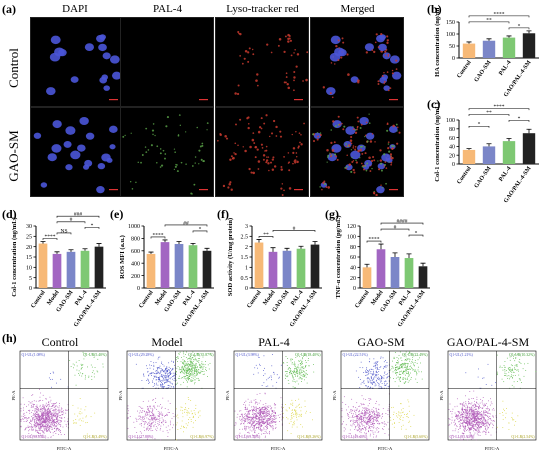 The image size is (546, 452). I want to click on micro-col-lyso: Lyso-tracker red, so click(262, 9).